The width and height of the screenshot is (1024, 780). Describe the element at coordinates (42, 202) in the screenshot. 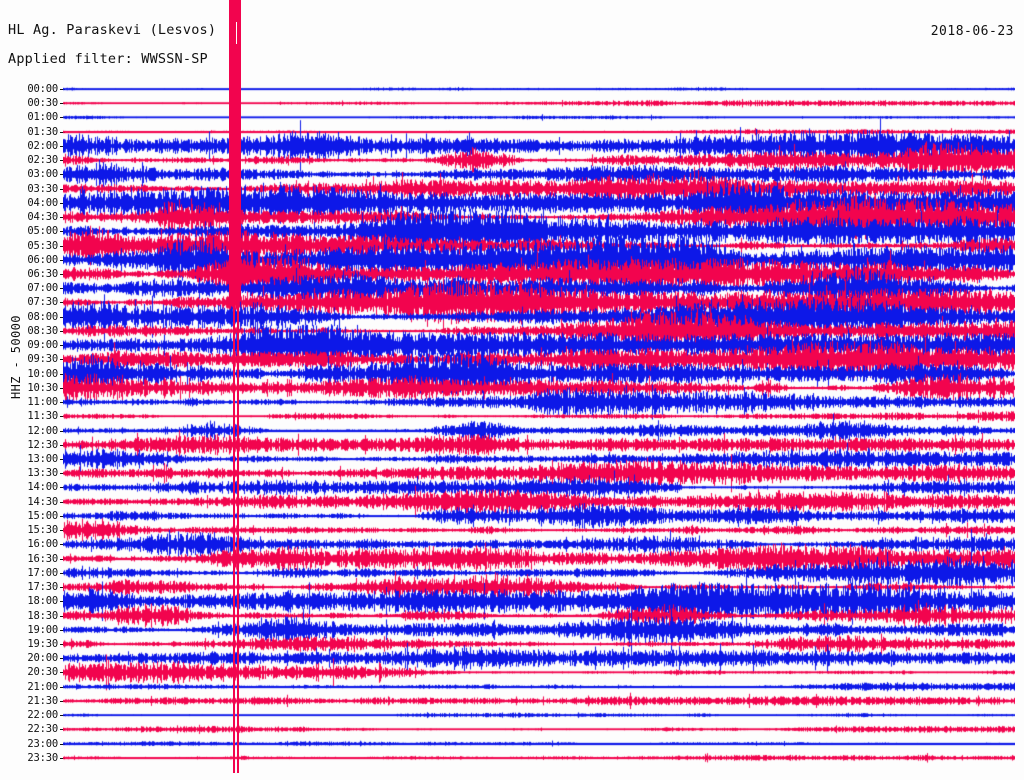

I see `time-label-0400: 04:00` at that location.